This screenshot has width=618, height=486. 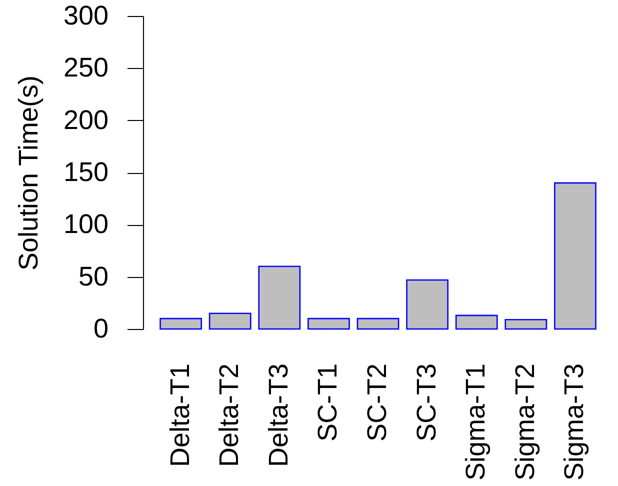 What do you see at coordinates (426, 403) in the screenshot?
I see `x-tick-label: SC-T3` at bounding box center [426, 403].